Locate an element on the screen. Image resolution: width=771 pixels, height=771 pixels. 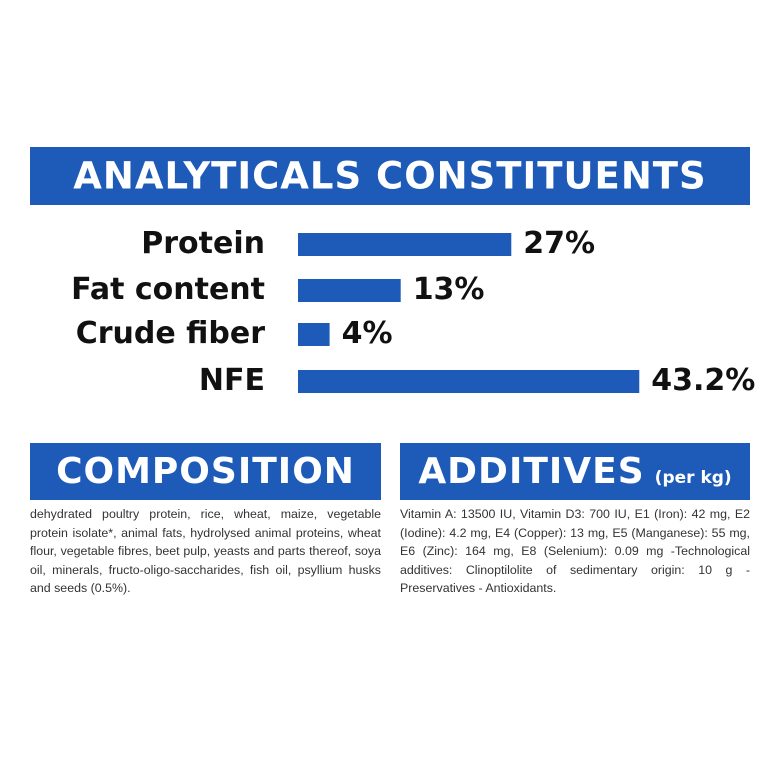
category-label: NFE is located at coordinates (232, 380).